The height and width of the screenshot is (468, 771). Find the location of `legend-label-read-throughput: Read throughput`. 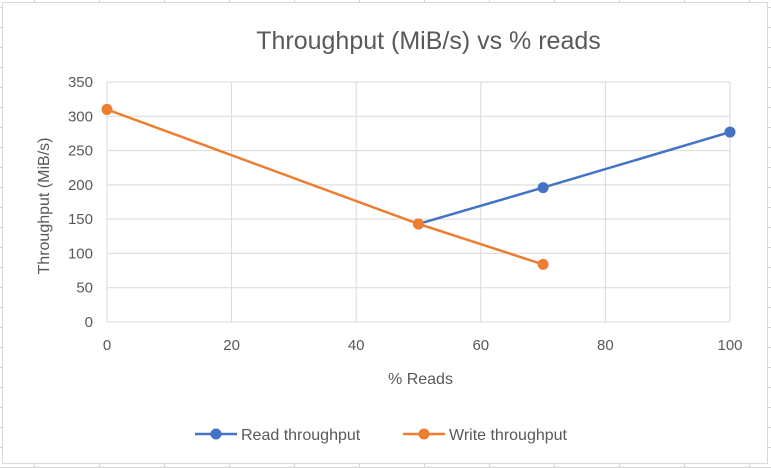

legend-label-read-throughput: Read throughput is located at coordinates (301, 435).